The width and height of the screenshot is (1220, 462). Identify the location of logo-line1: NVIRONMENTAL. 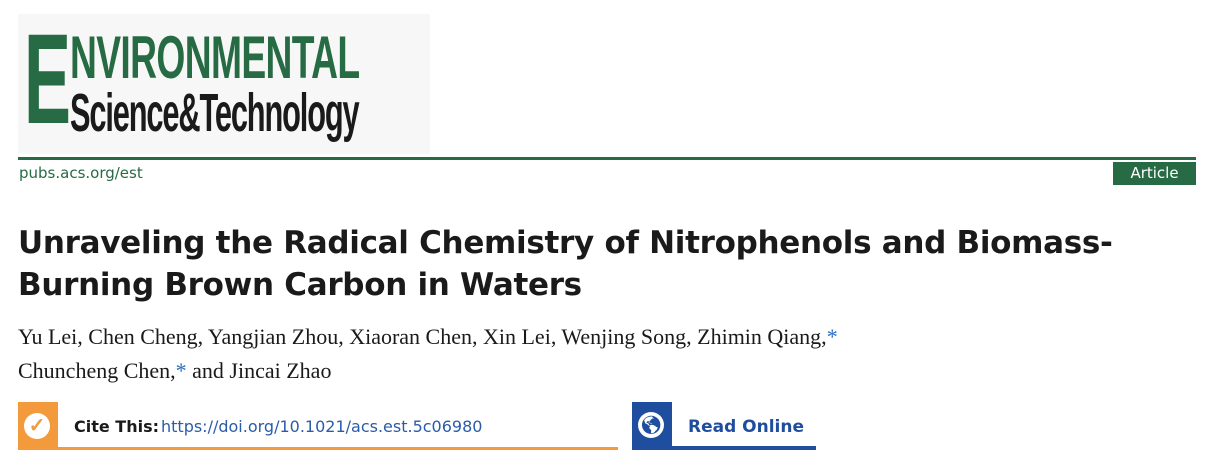
(215, 57).